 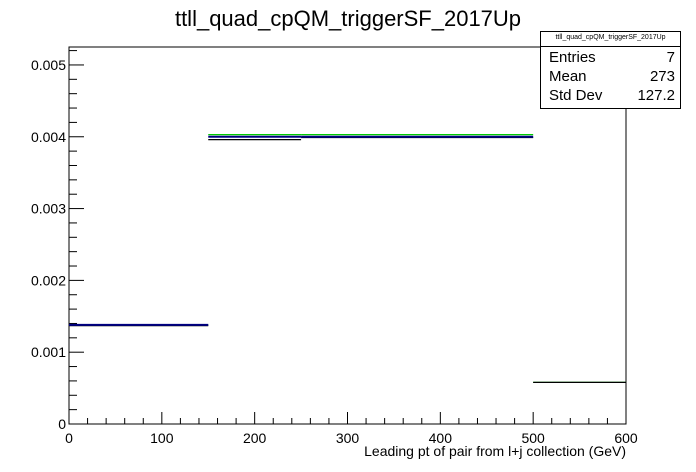 I want to click on y-tick-label: 0.004, so click(x=48, y=137).